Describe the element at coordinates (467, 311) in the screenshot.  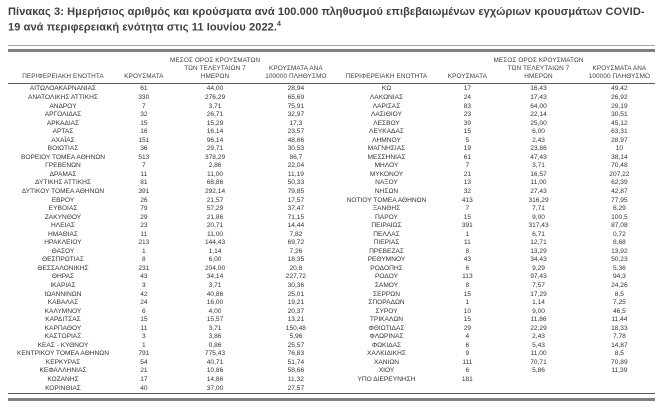
I see `cases-cell: 10` at that location.